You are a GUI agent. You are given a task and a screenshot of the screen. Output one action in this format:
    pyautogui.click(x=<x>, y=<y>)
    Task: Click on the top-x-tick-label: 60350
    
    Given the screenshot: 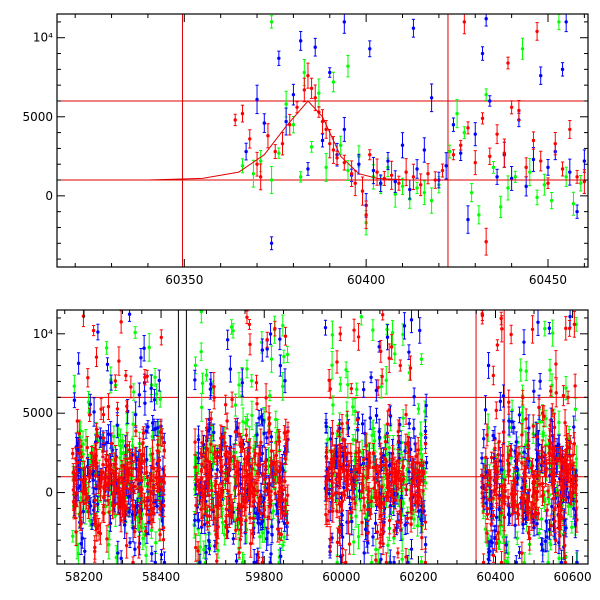 What is the action you would take?
    pyautogui.click(x=184, y=280)
    